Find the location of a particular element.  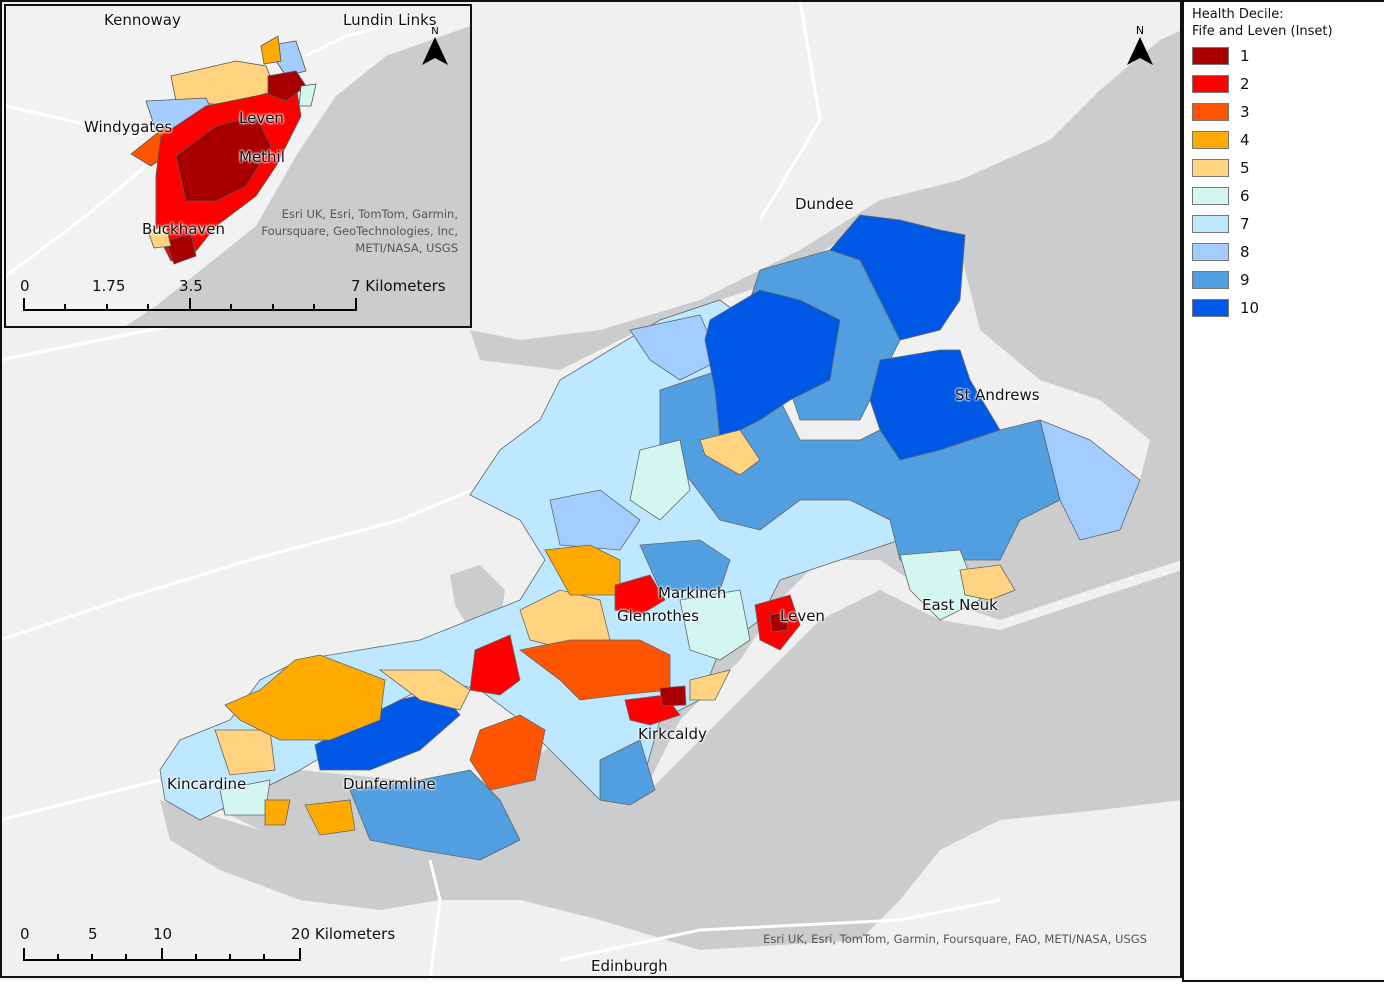

legend-item: 6 is located at coordinates (1221, 196).